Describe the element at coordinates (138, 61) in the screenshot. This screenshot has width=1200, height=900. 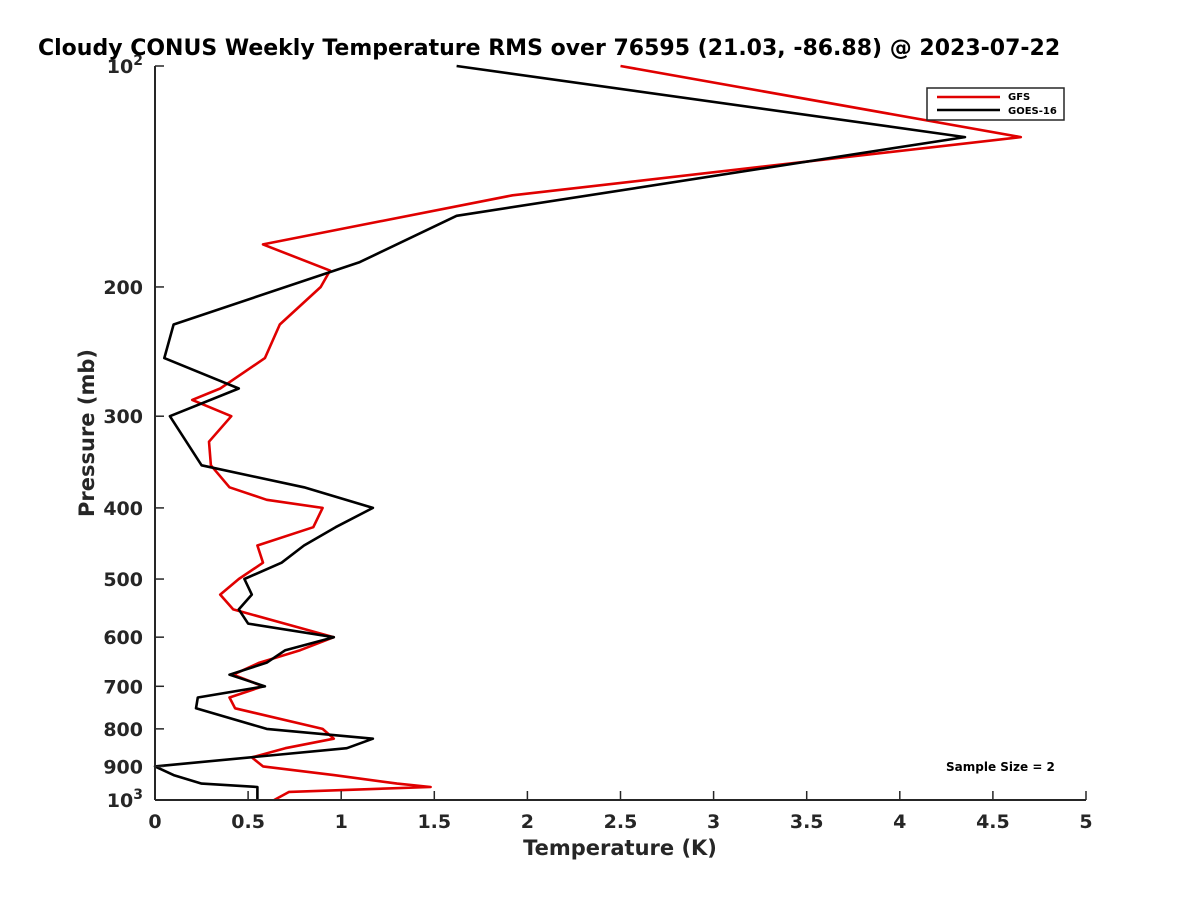
I see `y-tick-label-exponent: 2` at that location.